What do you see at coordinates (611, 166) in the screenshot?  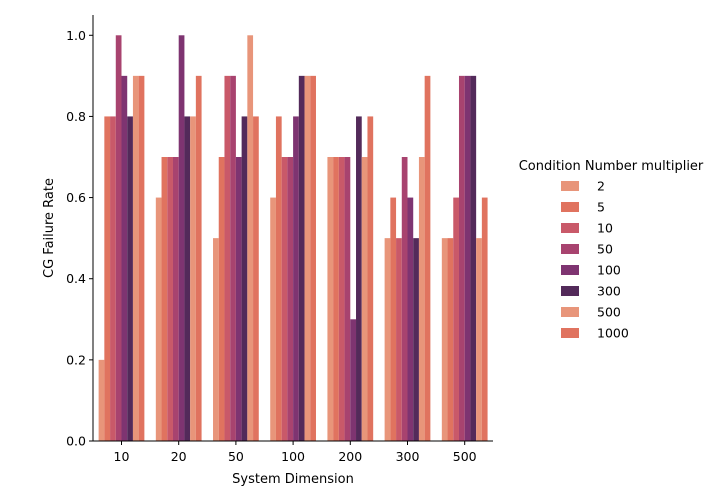 I see `legend-title: Condition Number multiplier` at bounding box center [611, 166].